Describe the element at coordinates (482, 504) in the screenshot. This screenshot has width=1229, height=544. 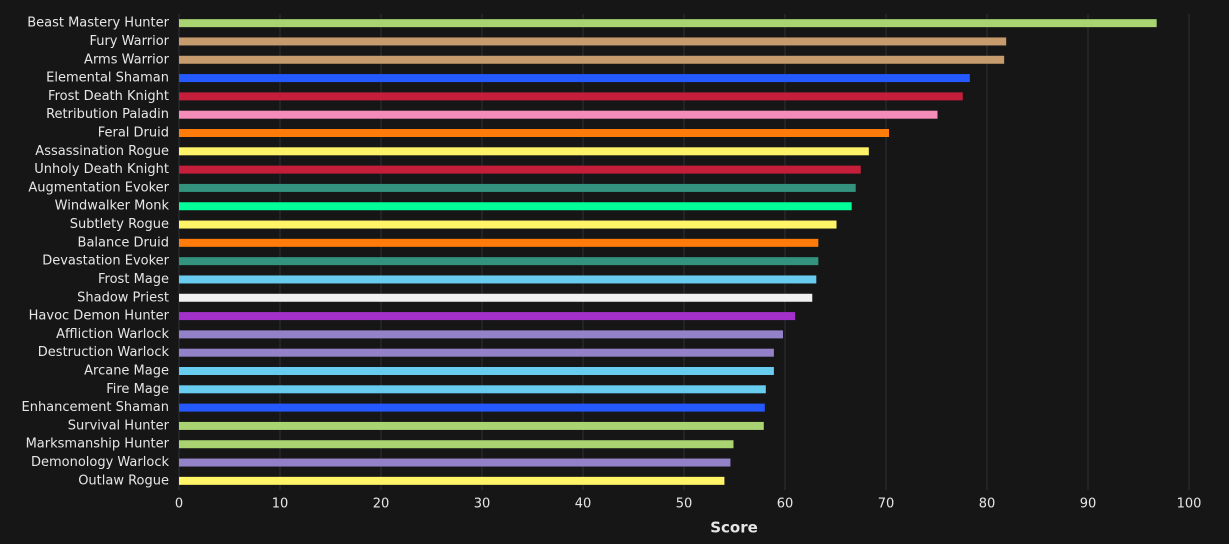
I see `x-tick-label: 30` at that location.